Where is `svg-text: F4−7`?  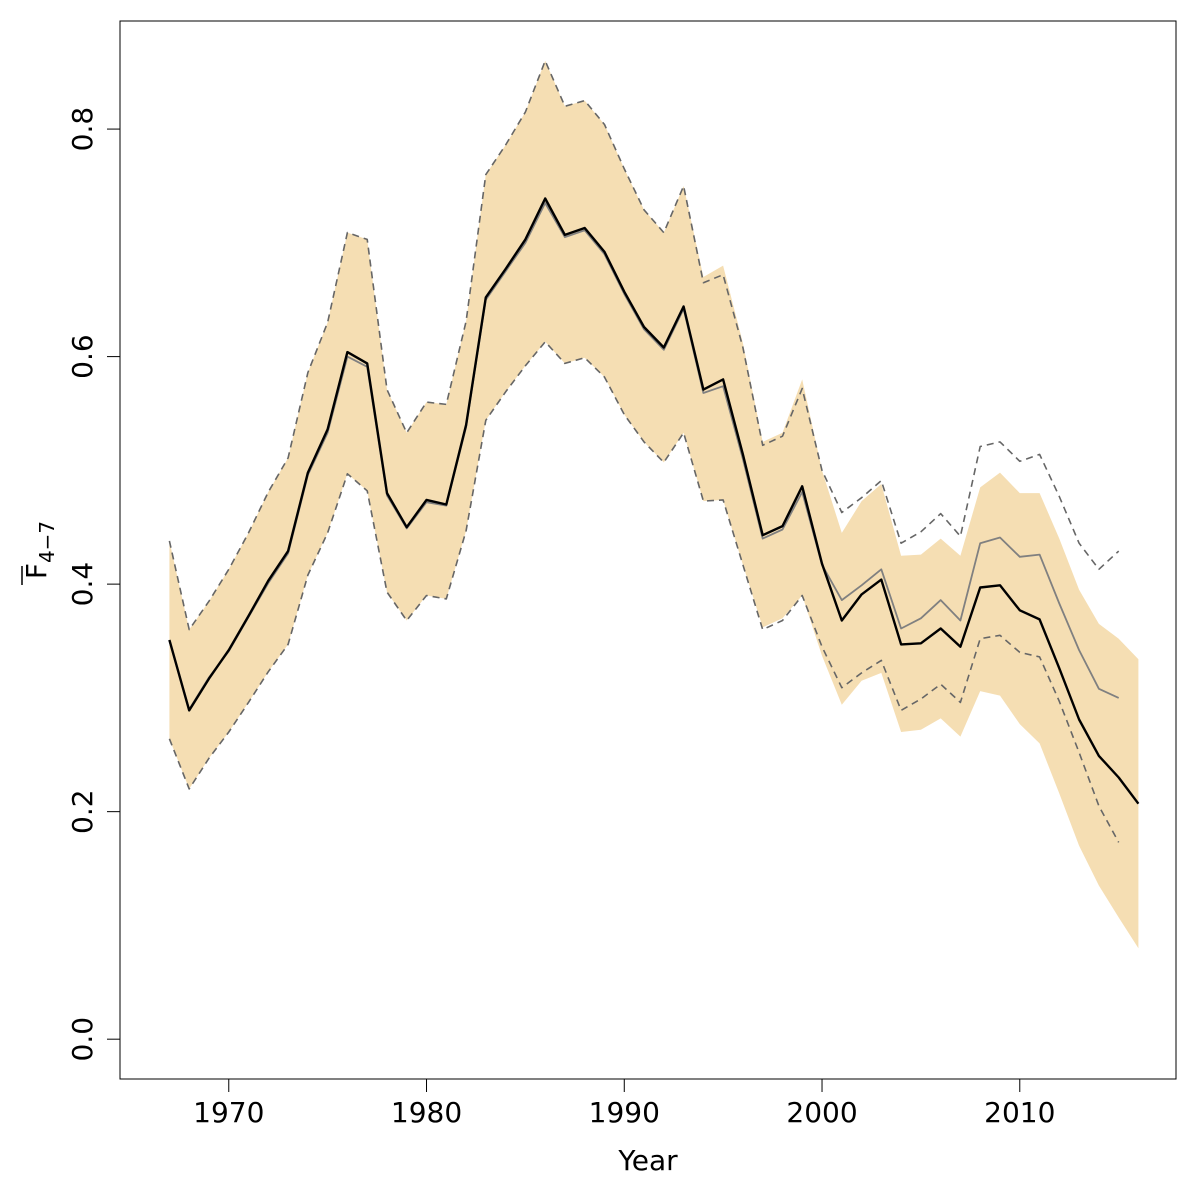
svg-text: F4−7 is located at coordinates (39, 550).